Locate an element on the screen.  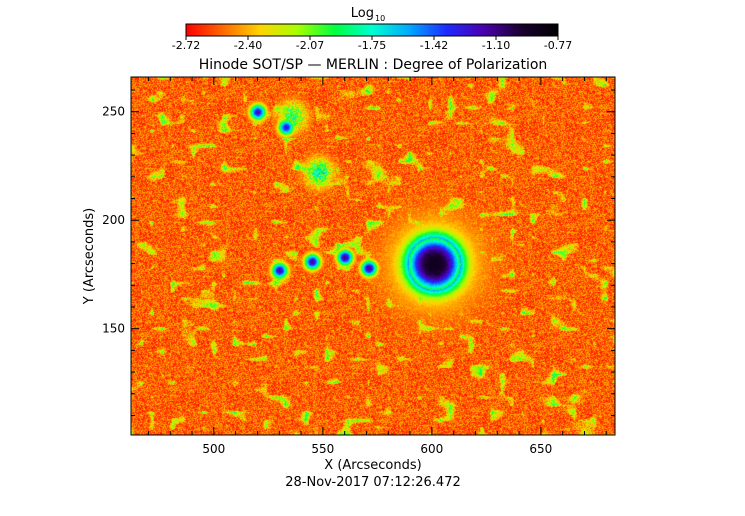
x-tick-label: 650 is located at coordinates (540, 449).